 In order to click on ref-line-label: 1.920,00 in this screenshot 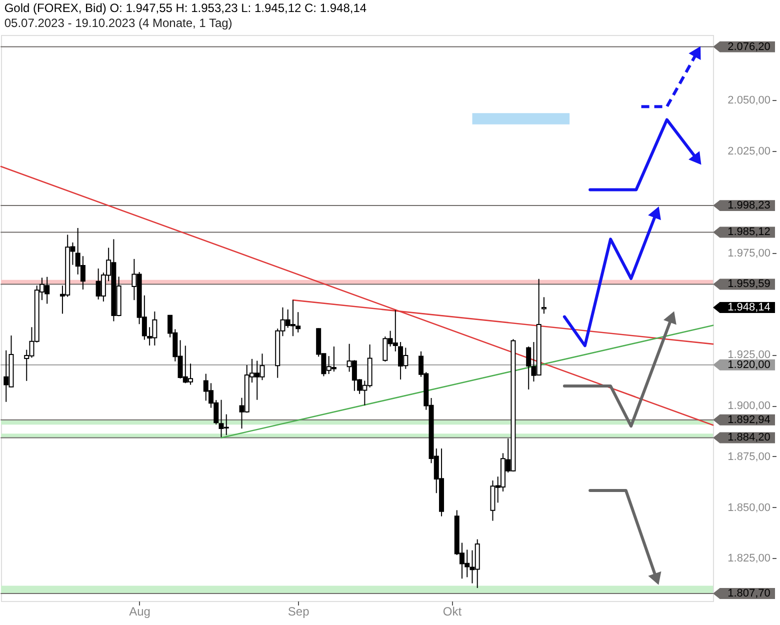, I will do `click(749, 364)`.